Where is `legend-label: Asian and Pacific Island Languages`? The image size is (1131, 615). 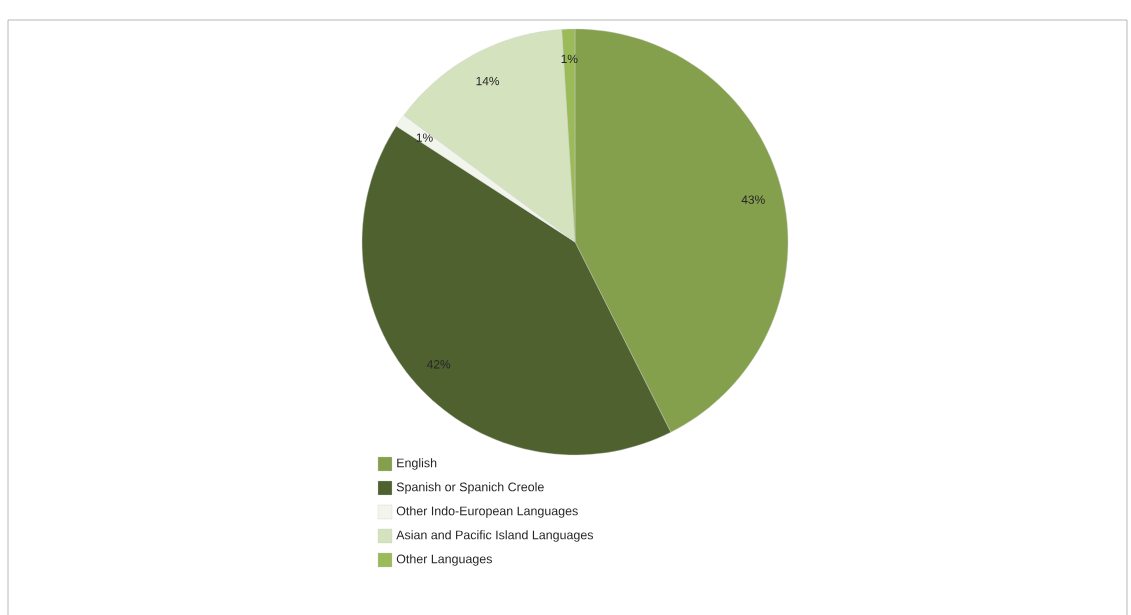 legend-label: Asian and Pacific Island Languages is located at coordinates (495, 535).